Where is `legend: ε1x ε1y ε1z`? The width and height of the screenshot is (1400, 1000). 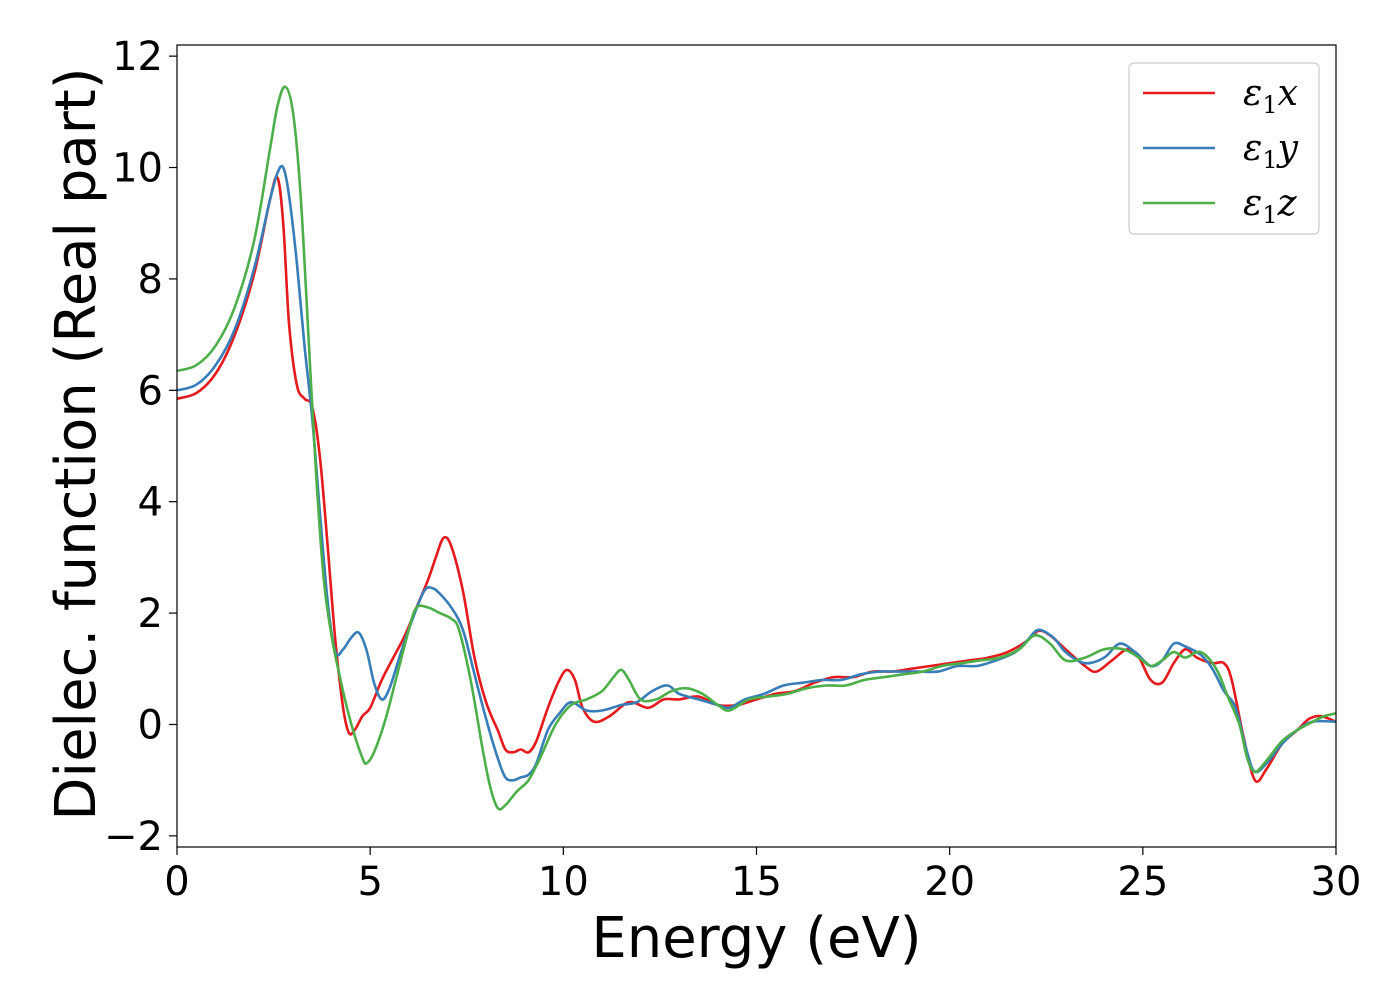
legend: ε1x ε1y ε1z is located at coordinates (1224, 148).